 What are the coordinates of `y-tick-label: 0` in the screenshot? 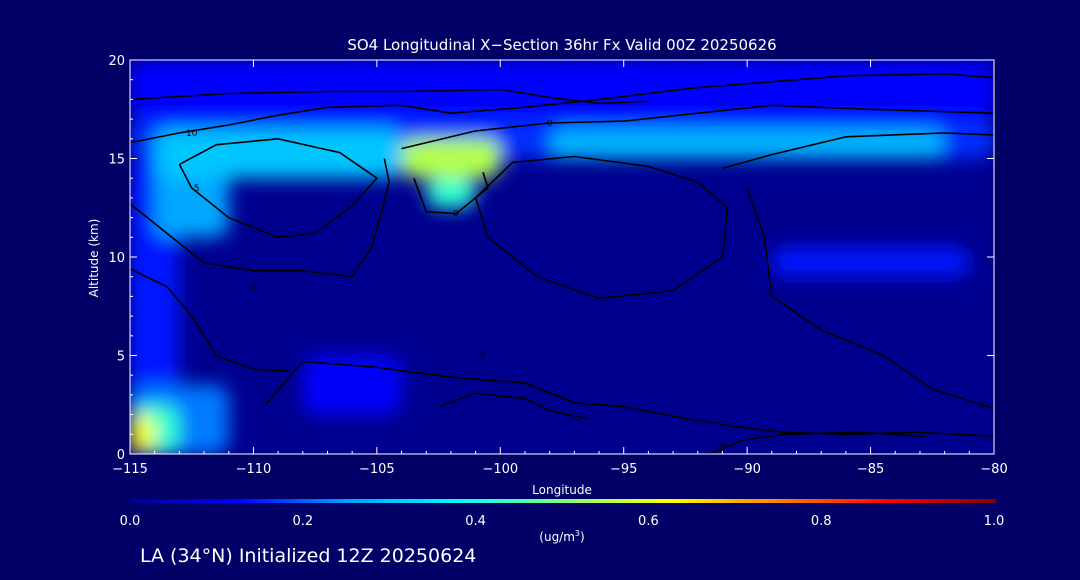 It's located at (121, 455).